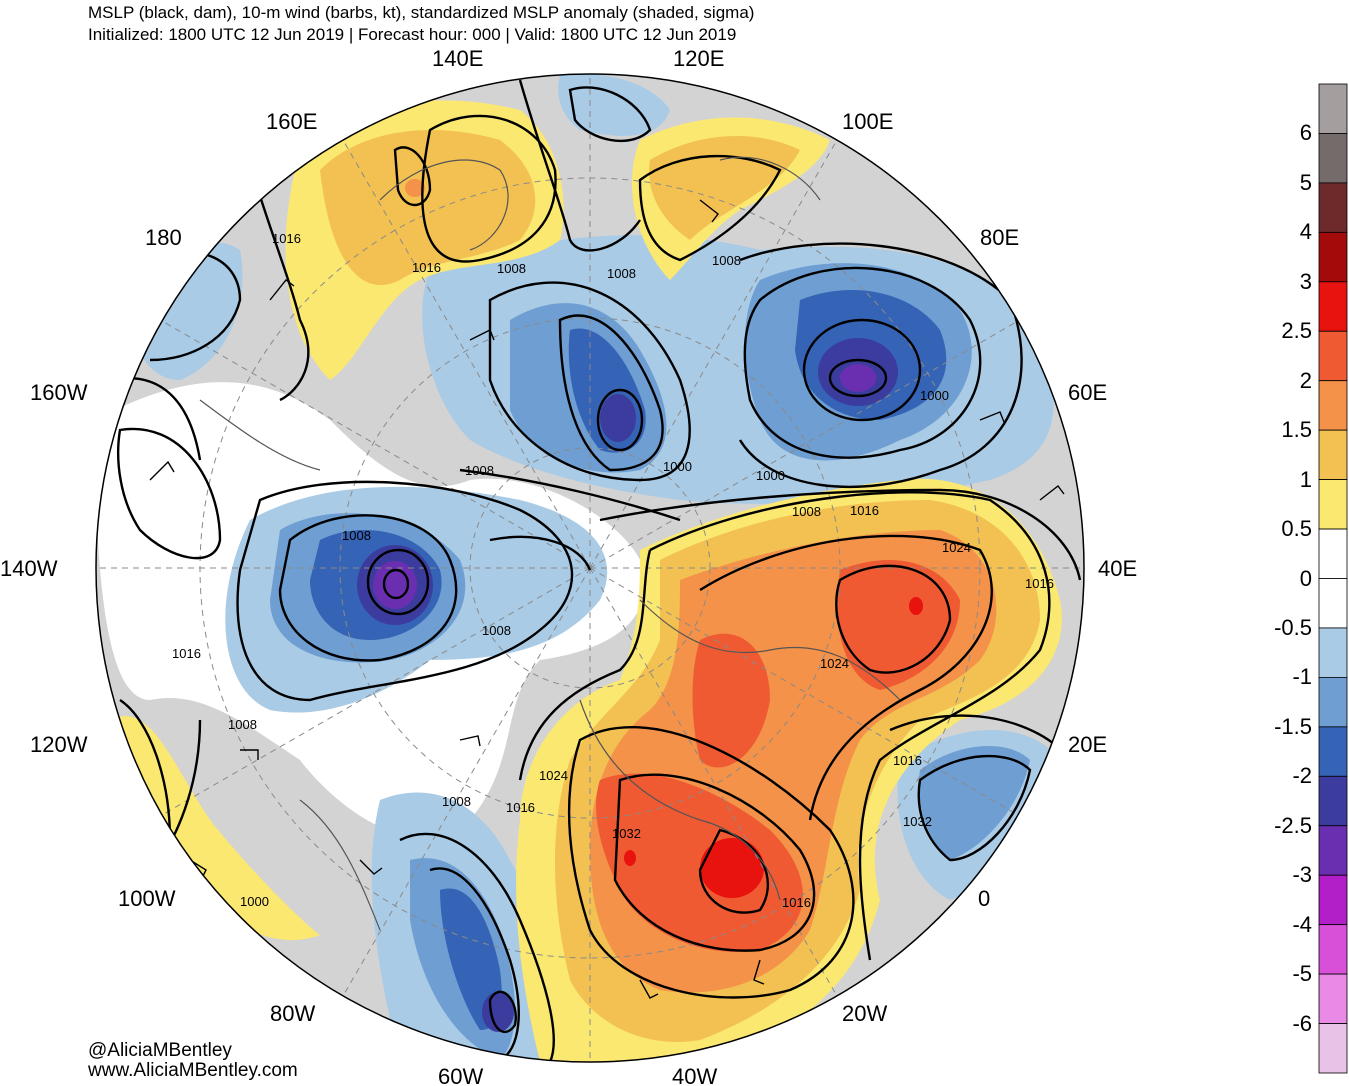 Image resolution: width=1349 pixels, height=1086 pixels. I want to click on lon-label-120e: 120E, so click(698, 58).